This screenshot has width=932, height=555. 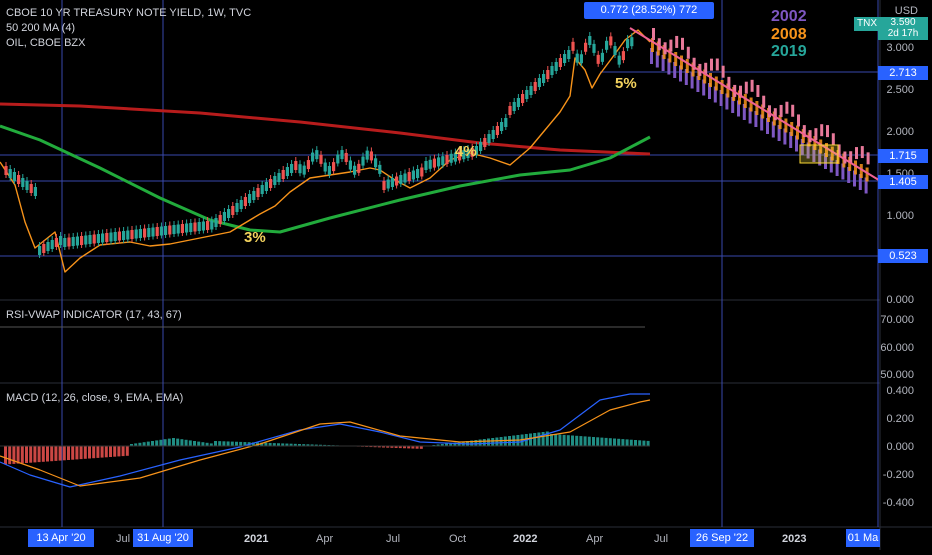 What do you see at coordinates (255, 237) in the screenshot?
I see `annotation-3pct: 3%` at bounding box center [255, 237].